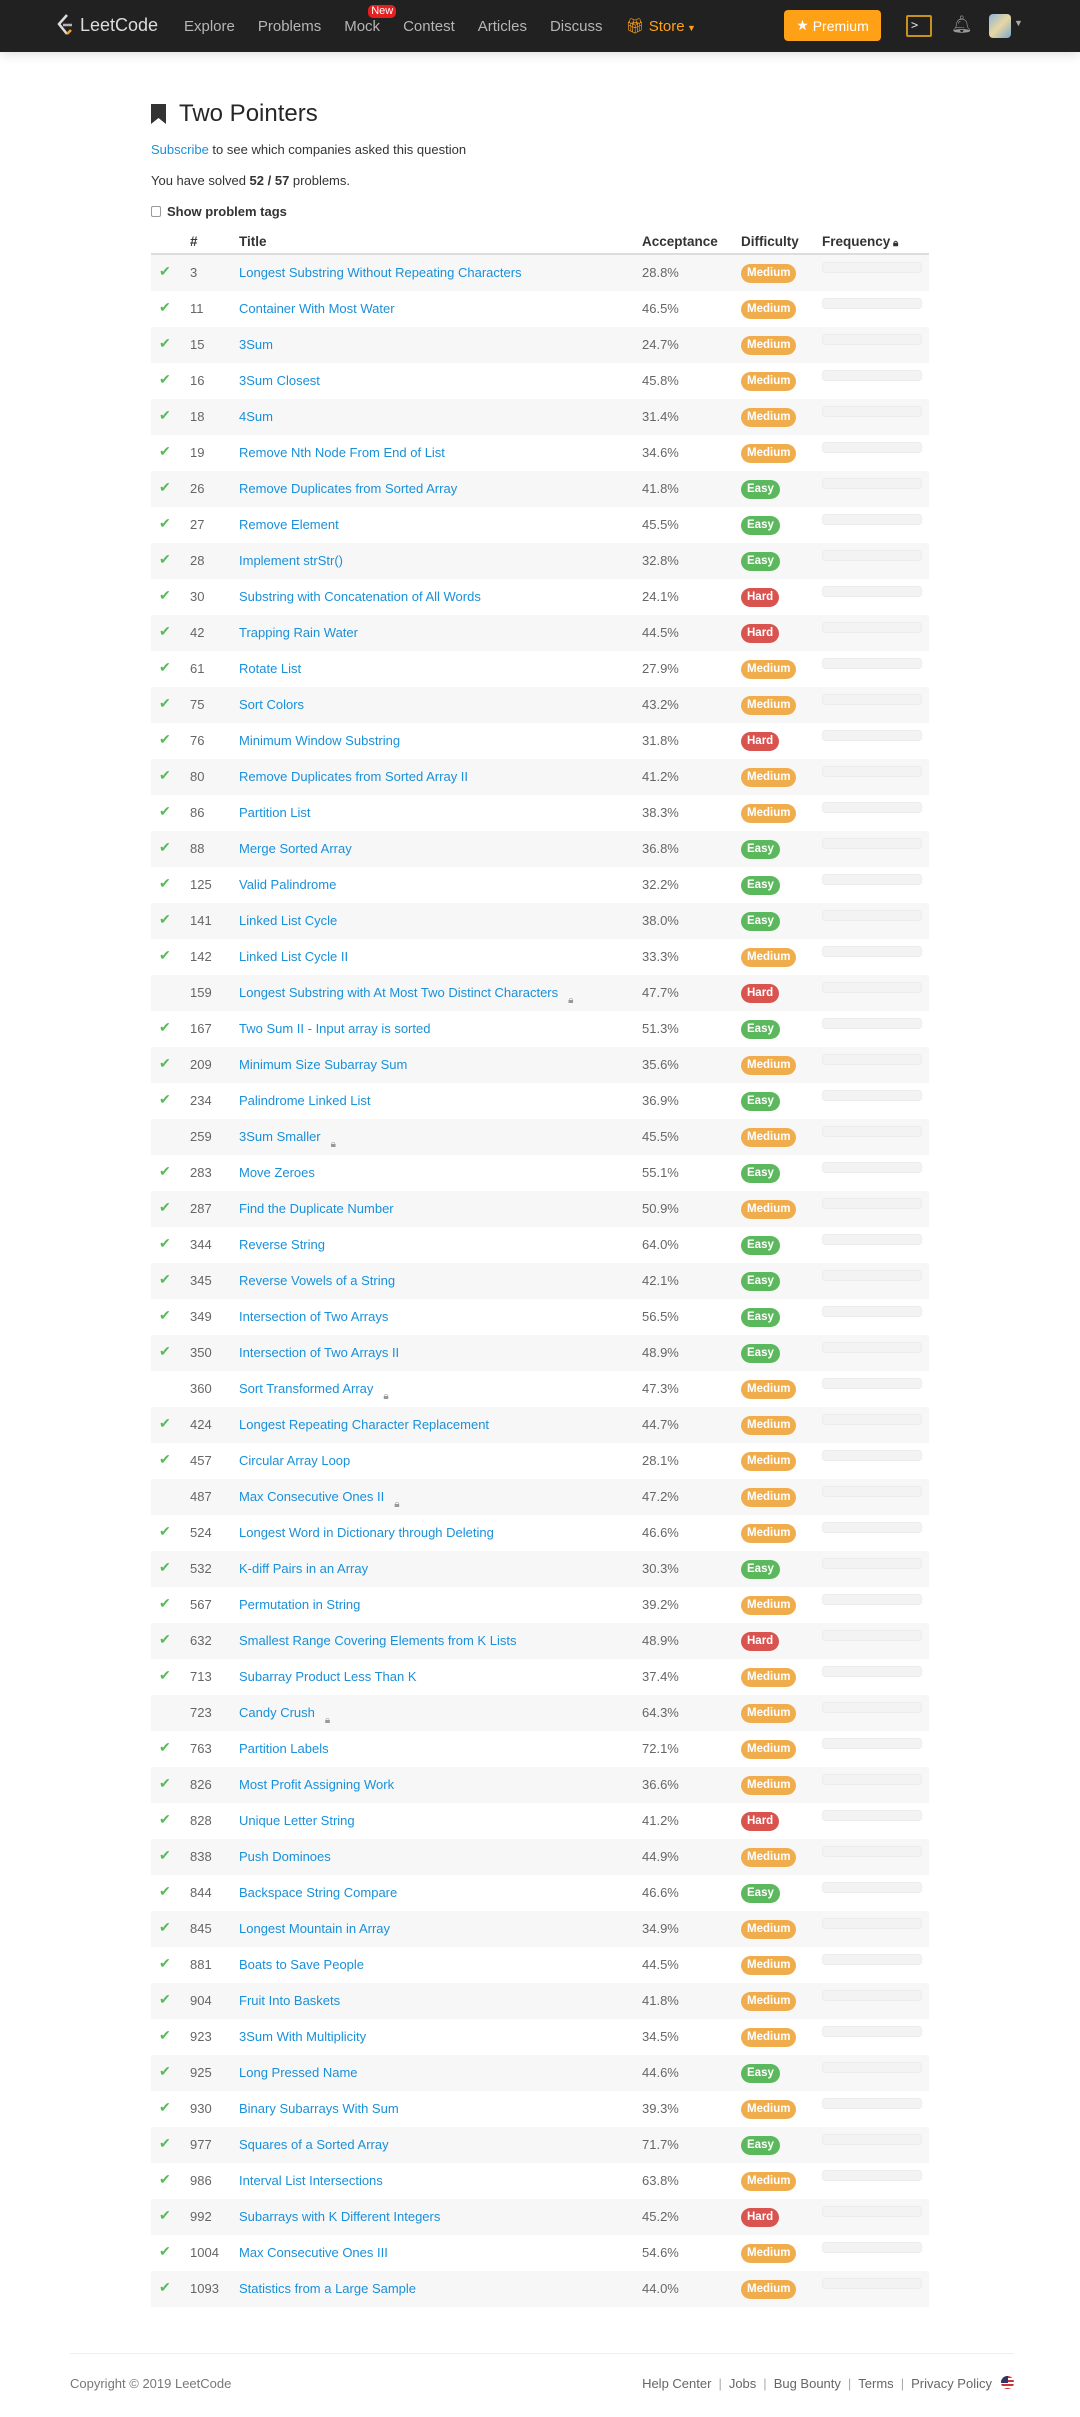 The width and height of the screenshot is (1080, 2417). Describe the element at coordinates (209, 26) in the screenshot. I see `nav-explore: Explore` at that location.